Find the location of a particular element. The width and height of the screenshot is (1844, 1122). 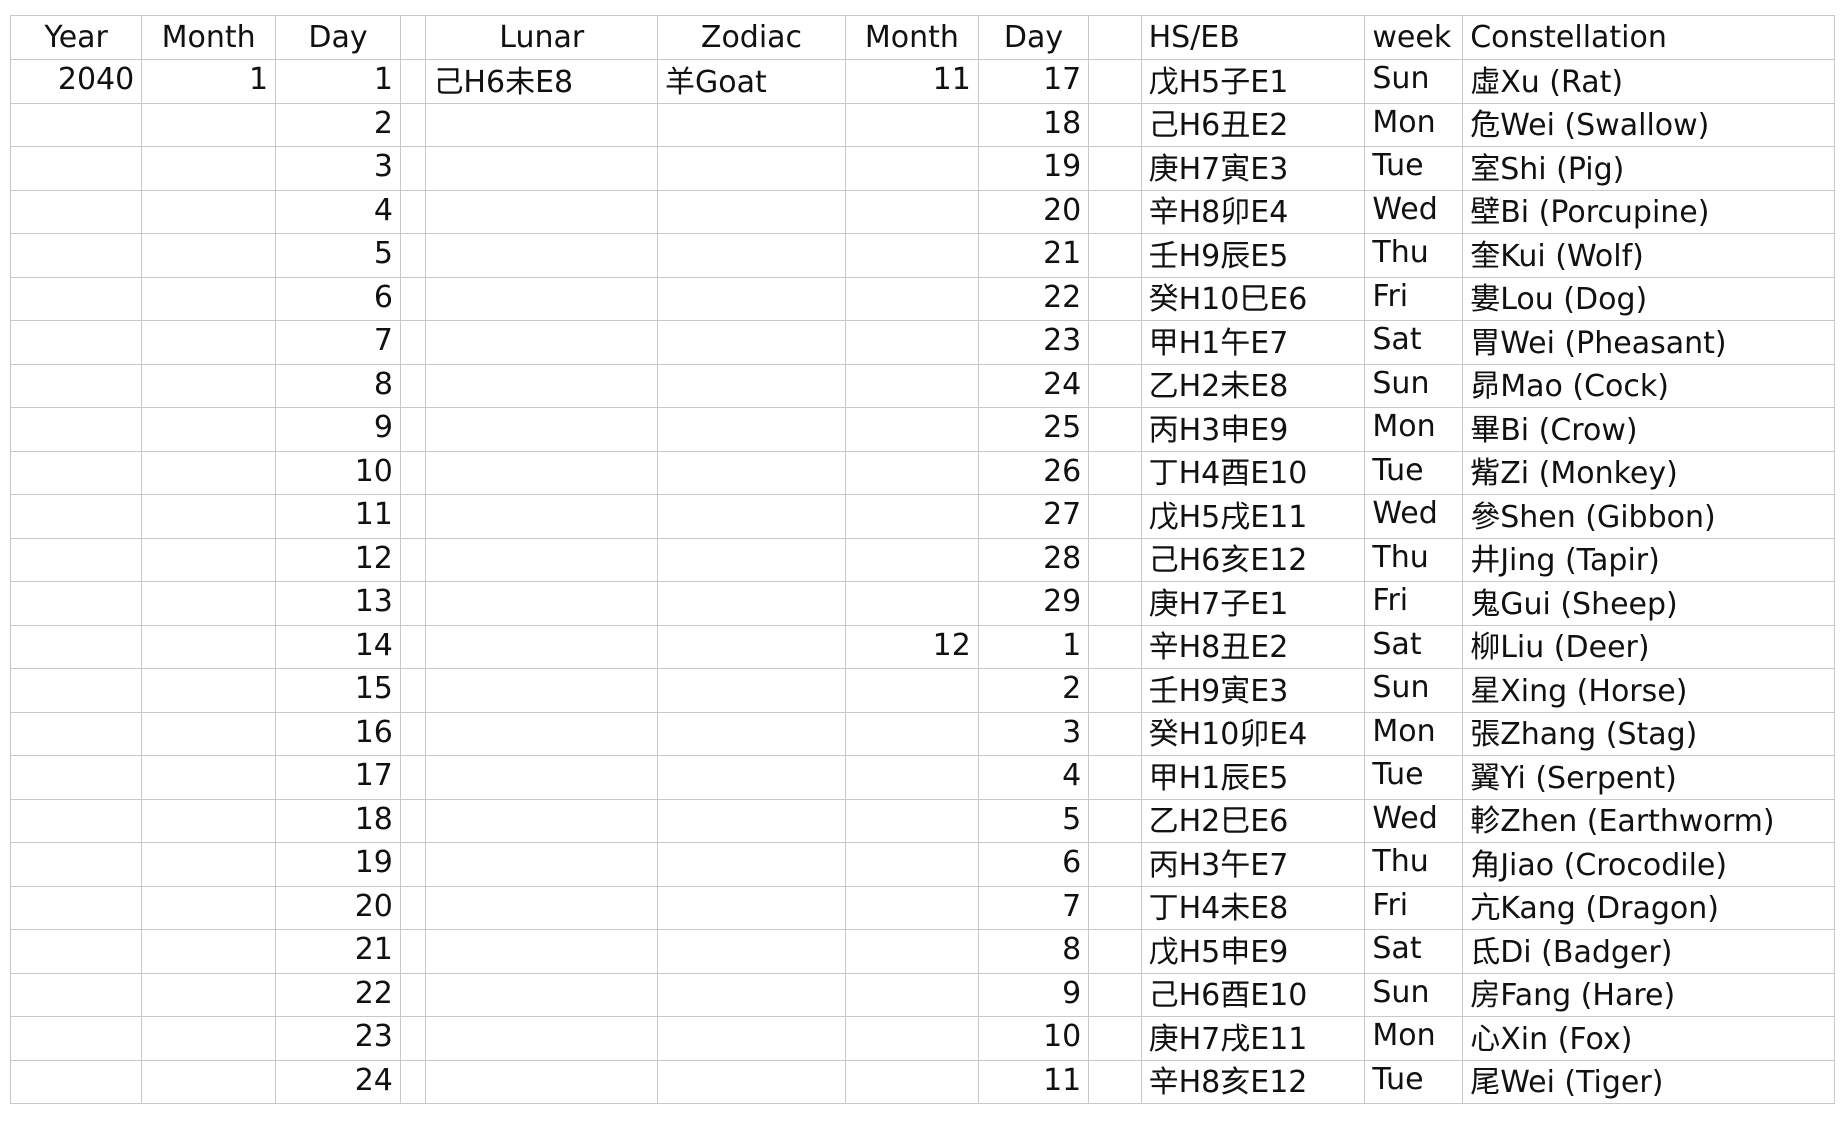

lunar-day-cell: 29 is located at coordinates (1033, 603).